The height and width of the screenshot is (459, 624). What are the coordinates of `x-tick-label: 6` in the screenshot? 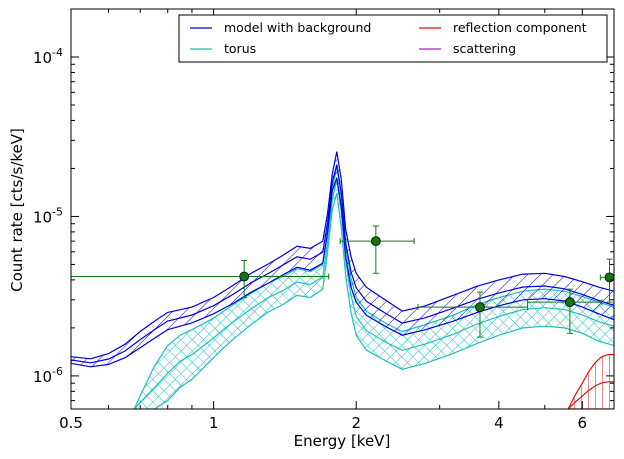 It's located at (583, 423).